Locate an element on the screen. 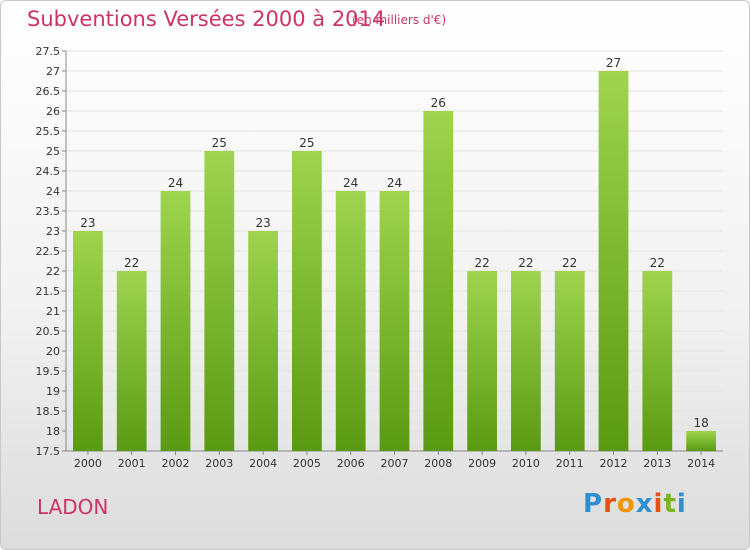 Image resolution: width=750 pixels, height=550 pixels. y-tick-label: 26 is located at coordinates (53, 111).